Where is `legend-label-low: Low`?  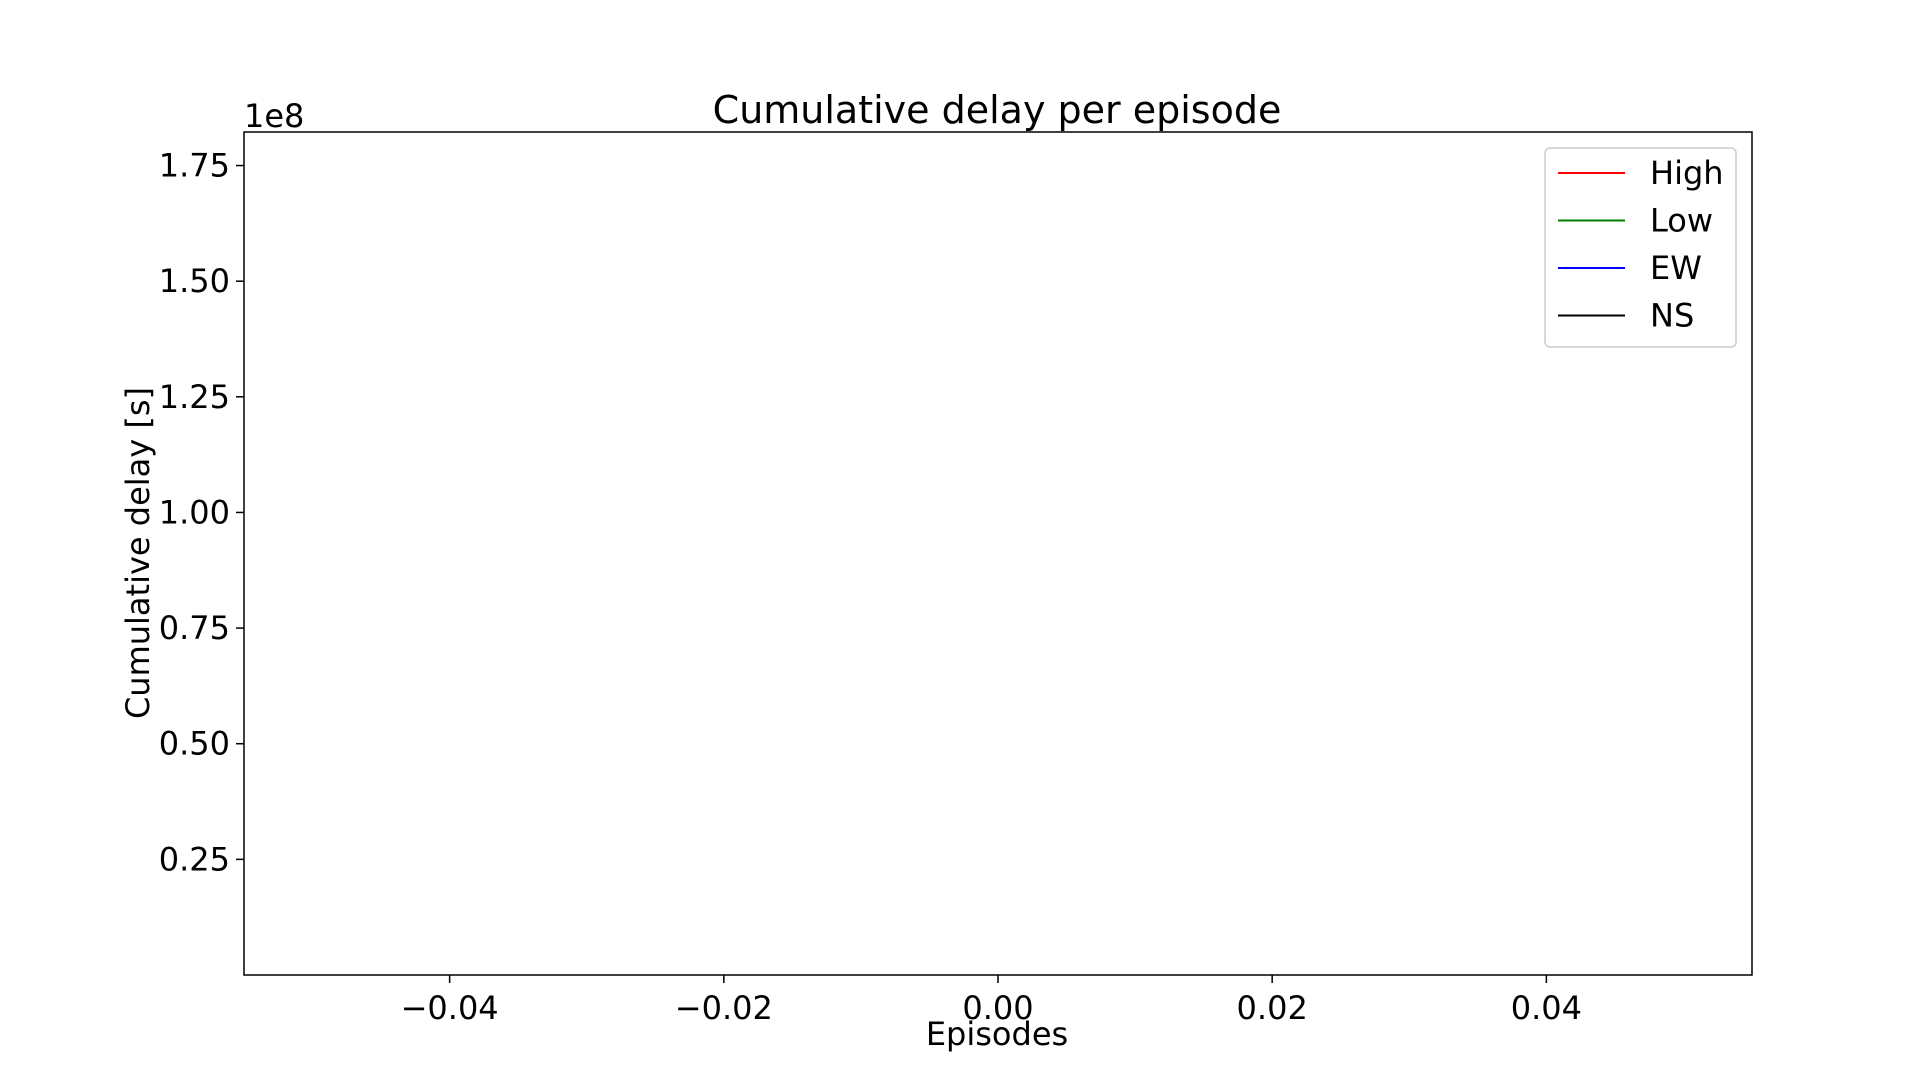 legend-label-low: Low is located at coordinates (1681, 221).